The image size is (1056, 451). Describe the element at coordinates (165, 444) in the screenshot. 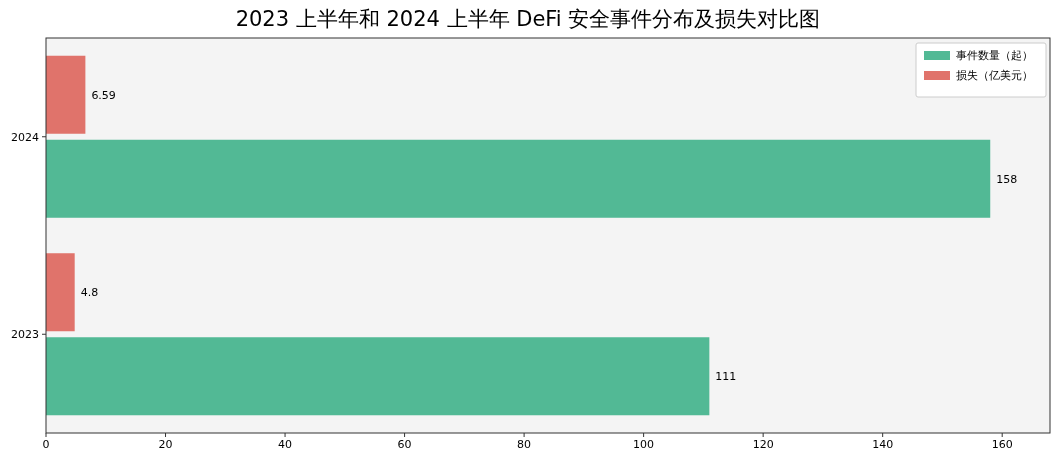

I see `x-tick-label: 20` at that location.